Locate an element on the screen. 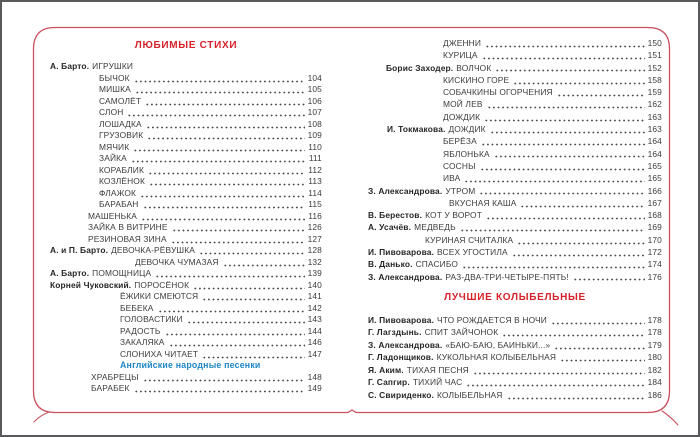 The width and height of the screenshot is (700, 437). toc-entry: МИШКА 105 is located at coordinates (186, 90).